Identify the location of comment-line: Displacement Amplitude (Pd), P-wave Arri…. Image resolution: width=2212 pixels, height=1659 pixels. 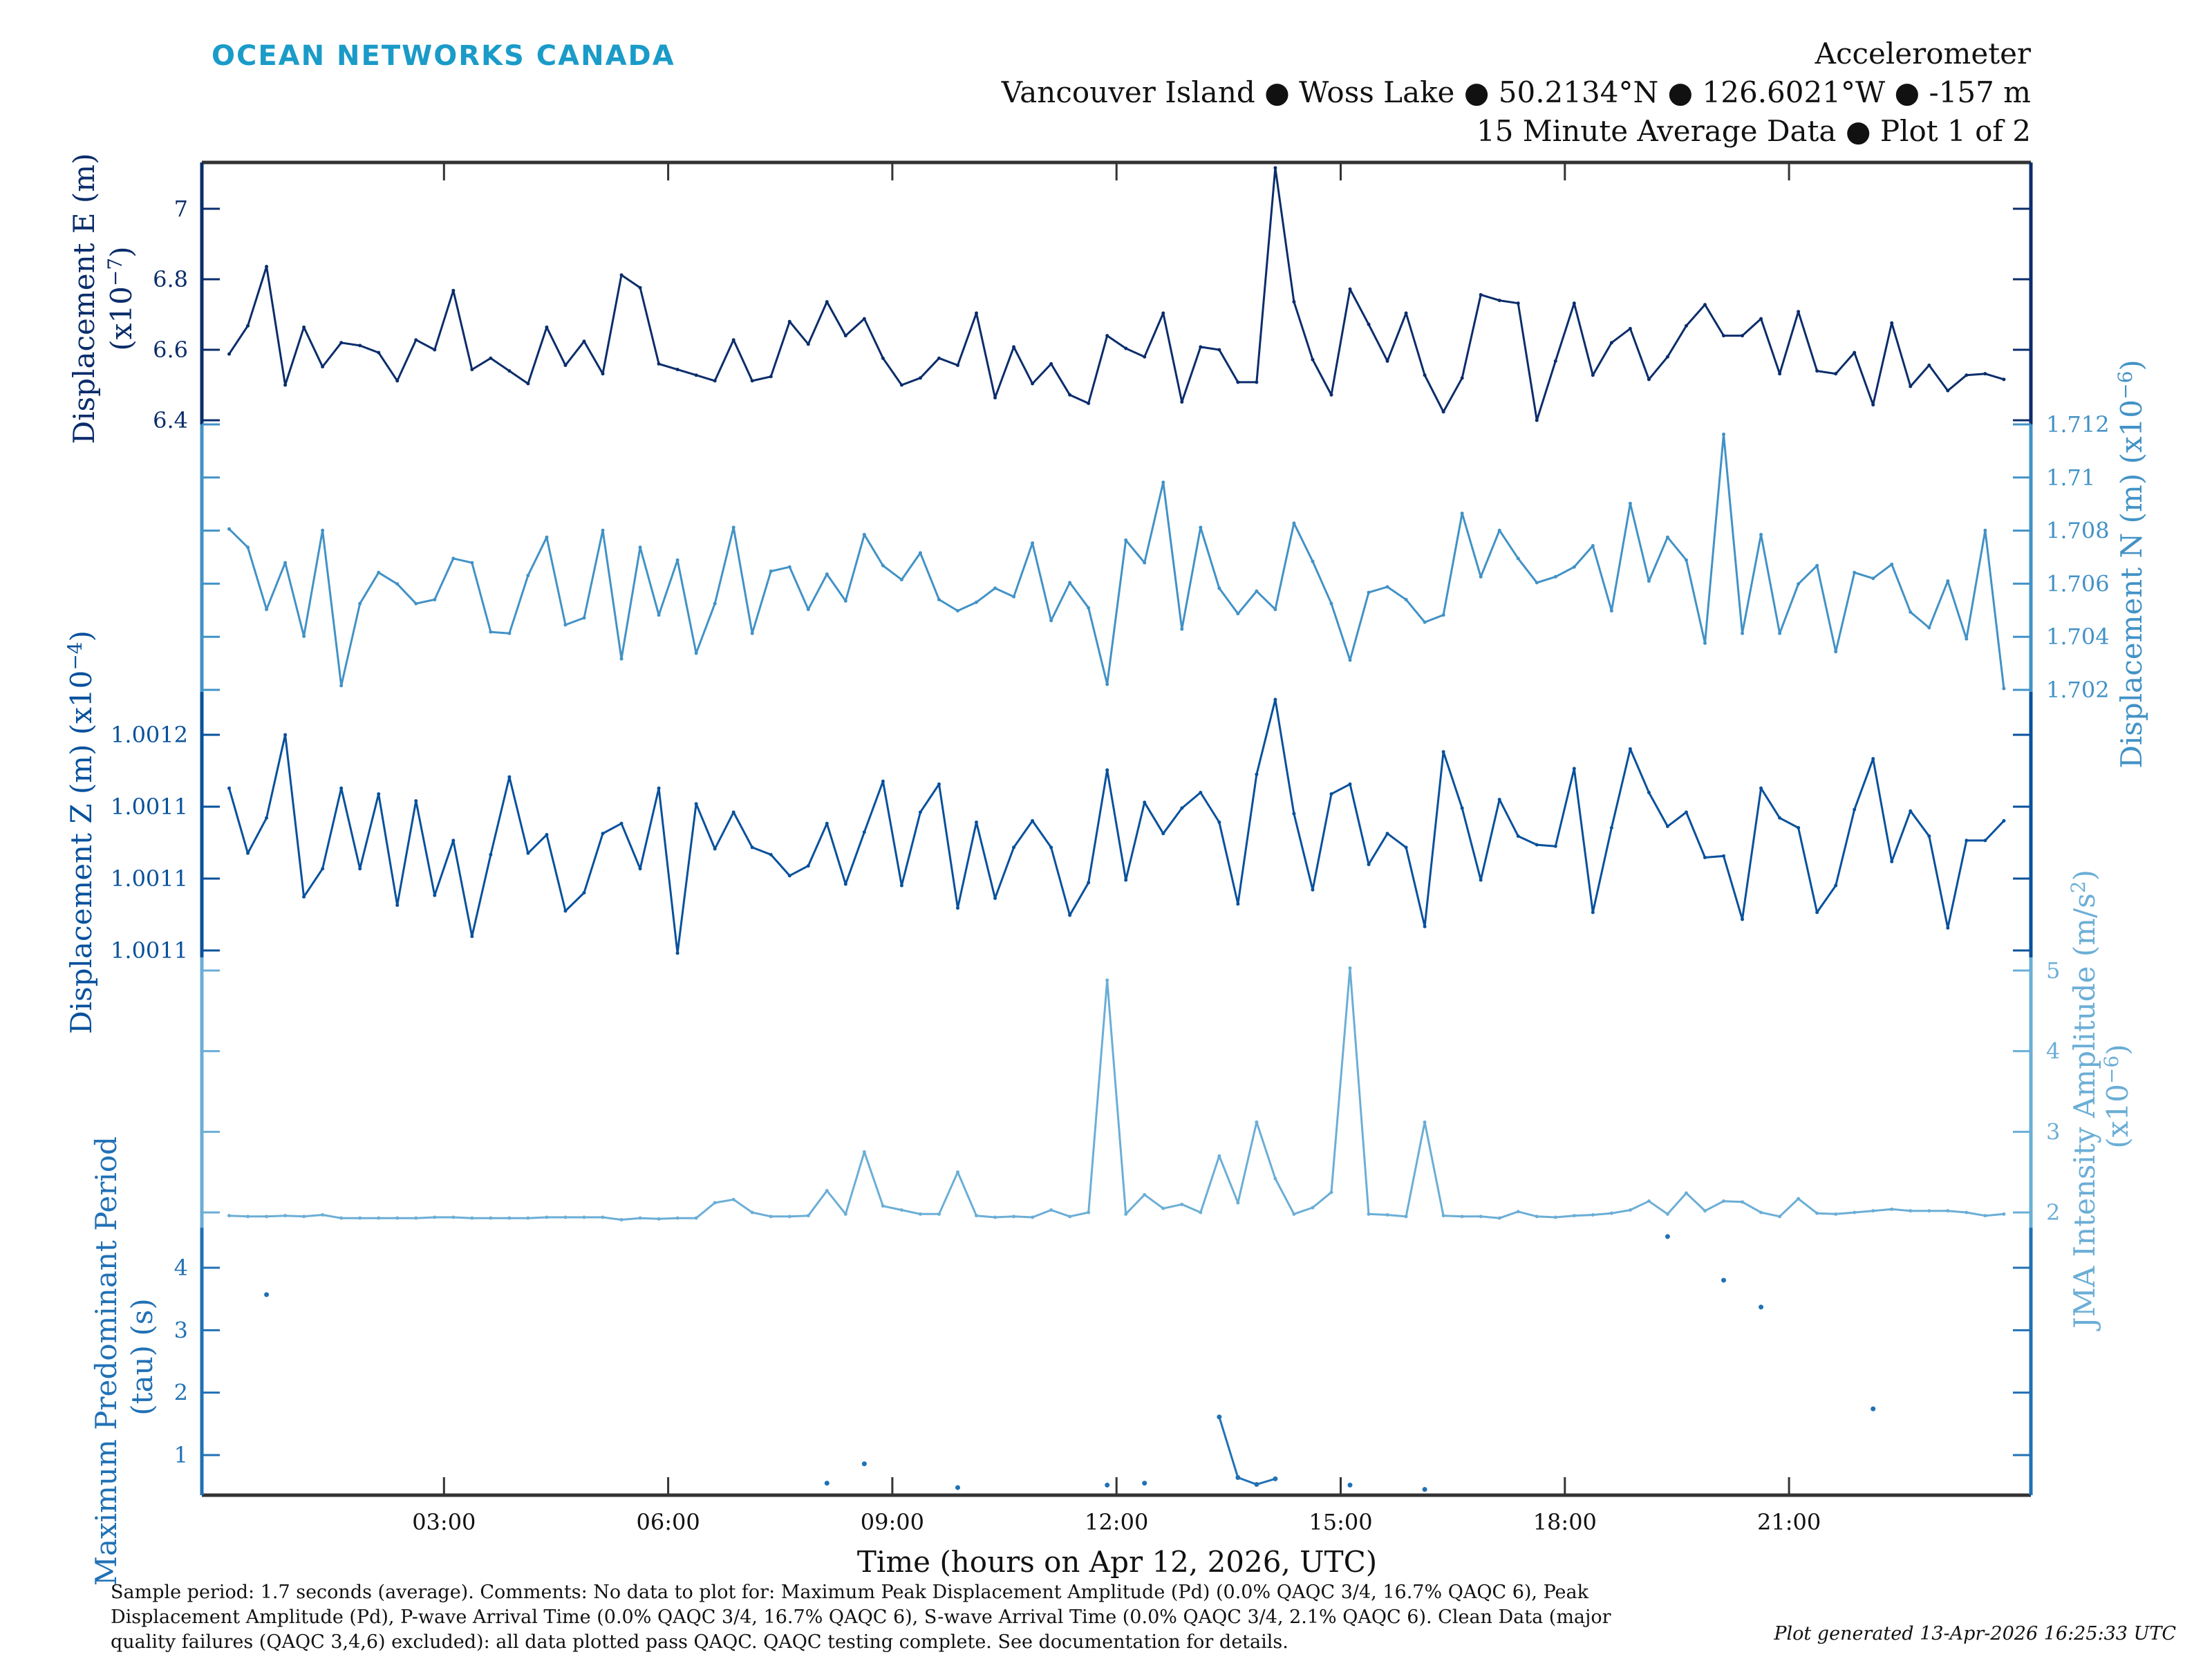
(861, 1617).